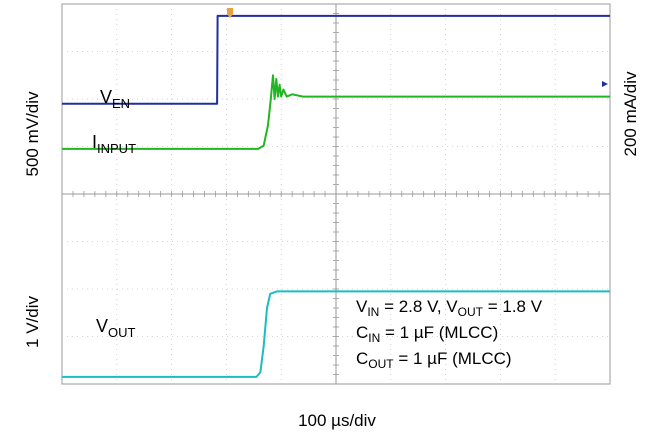 Image resolution: width=652 pixels, height=442 pixels. I want to click on trace-label-iinput: IINPUT, so click(114, 144).